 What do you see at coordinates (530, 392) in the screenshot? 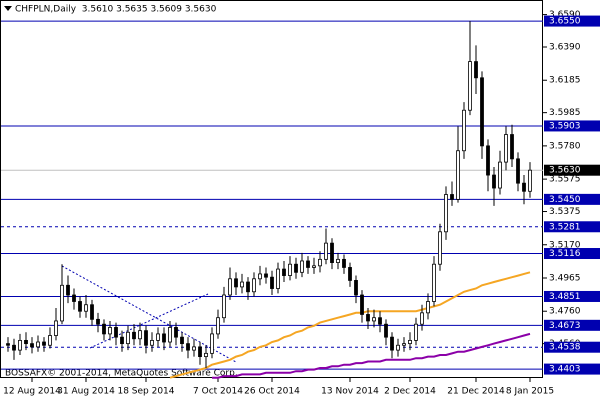
I see `x-tick-label: 8 Jan 2015` at bounding box center [530, 392].